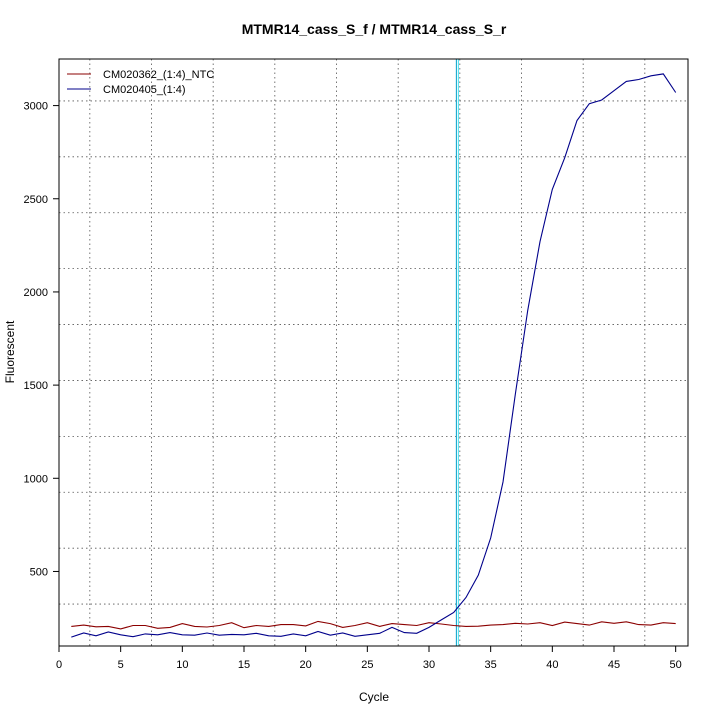  I want to click on x-tick-label: 25, so click(367, 665).